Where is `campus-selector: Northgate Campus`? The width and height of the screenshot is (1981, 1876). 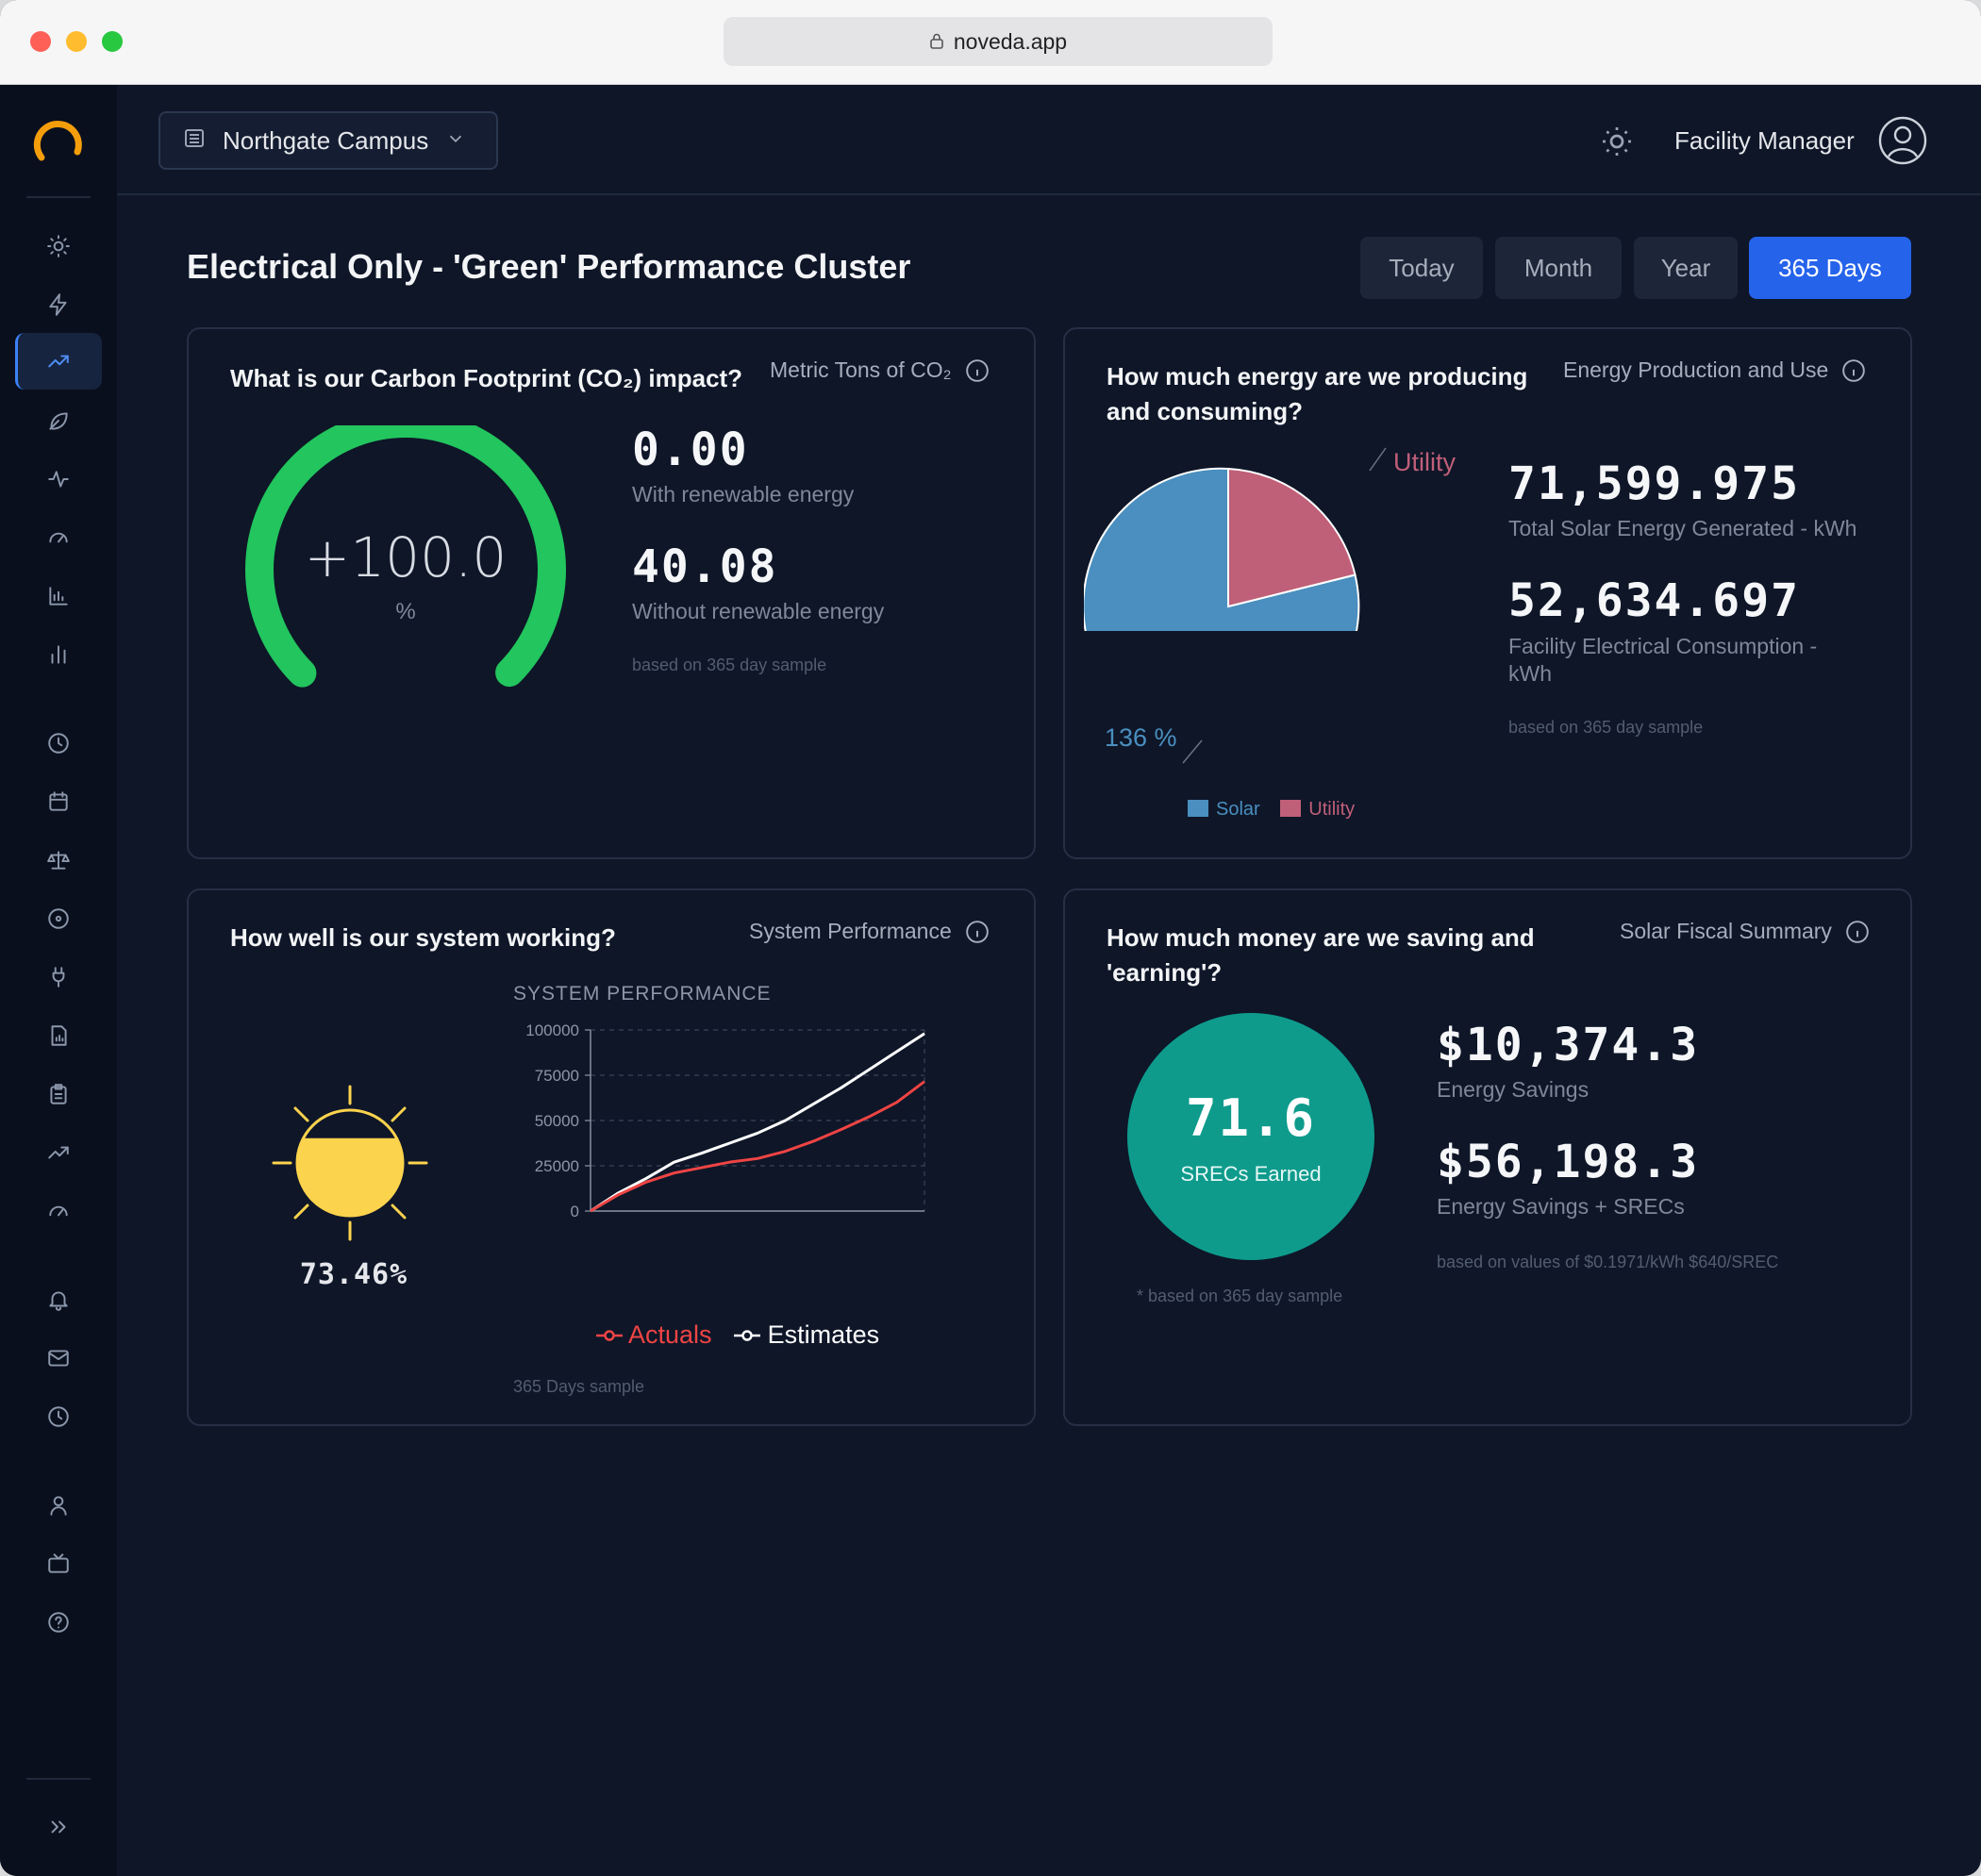
campus-selector: Northgate Campus is located at coordinates (328, 140).